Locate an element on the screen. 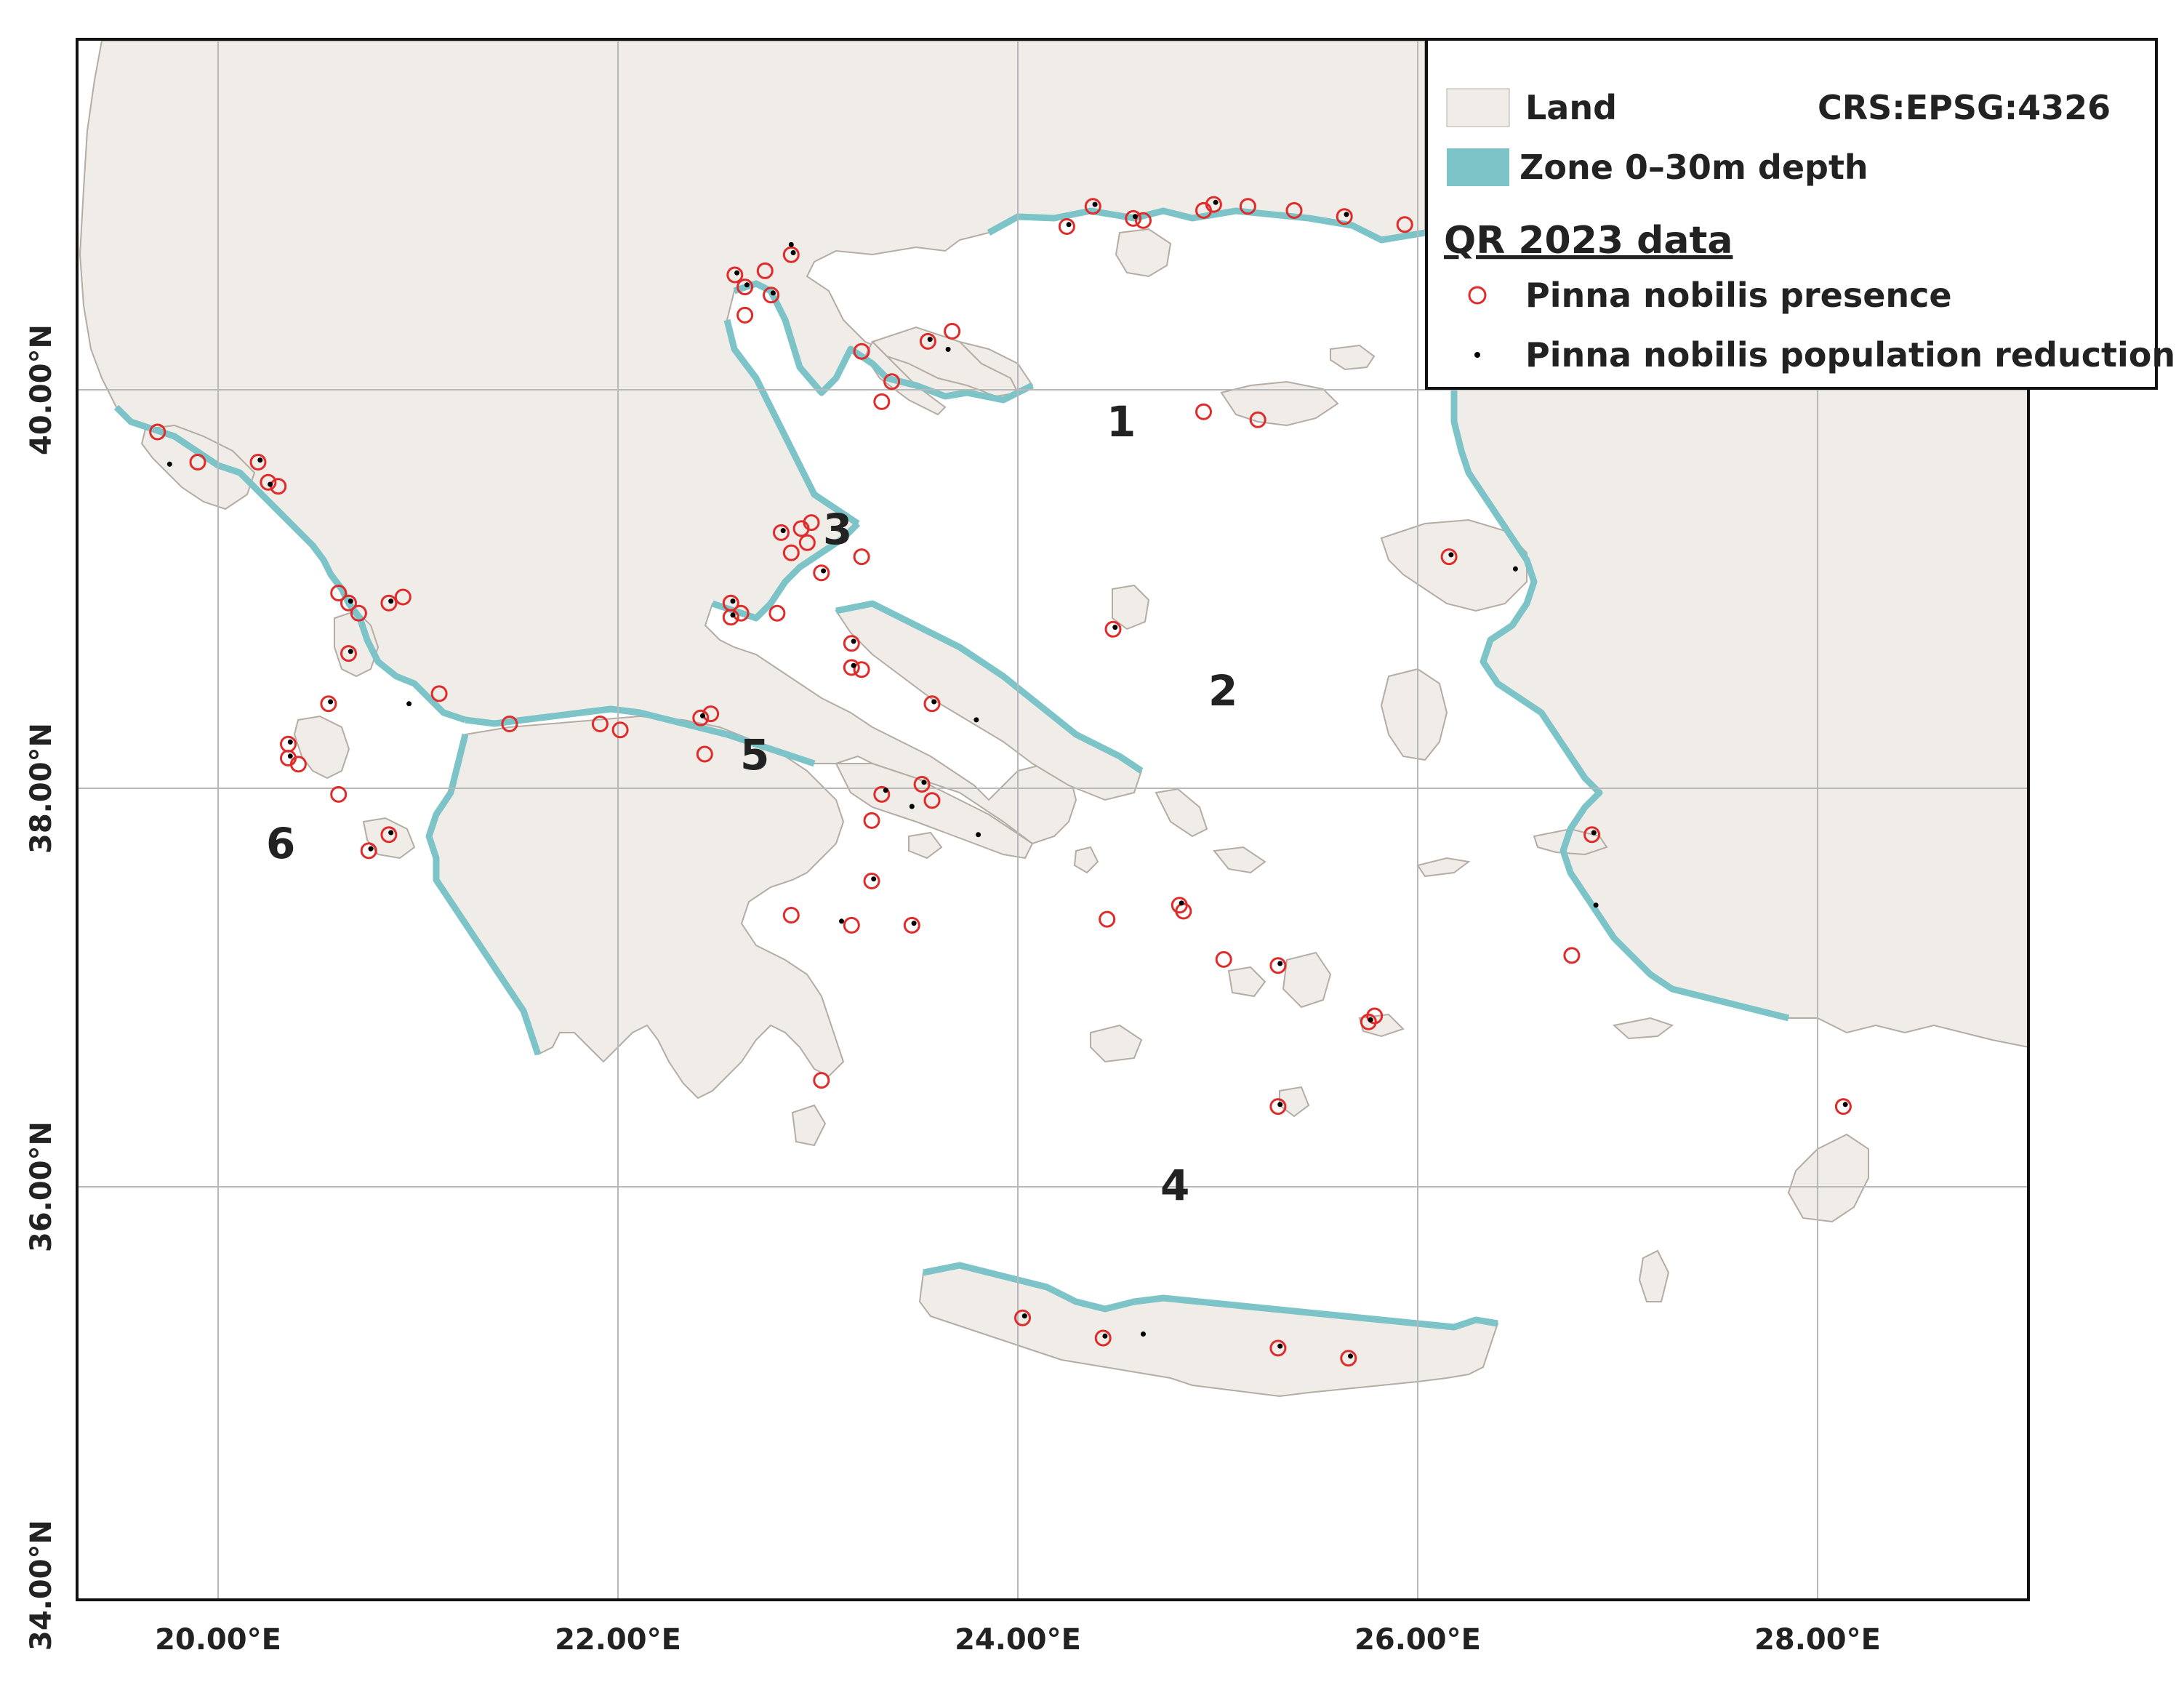 The image size is (2184, 1690). land-kos is located at coordinates (1643, 1028).